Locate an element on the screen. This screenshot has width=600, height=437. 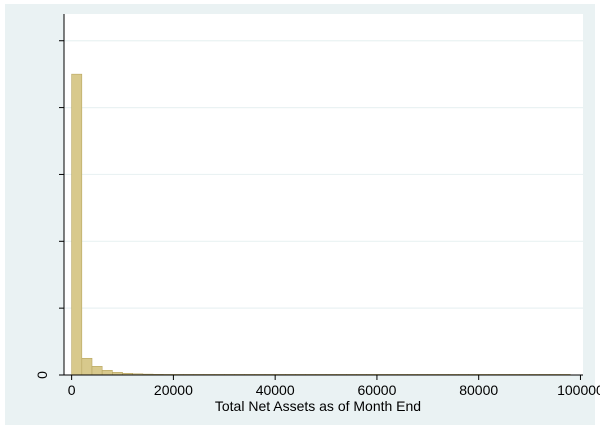
x-tick-label: 0 is located at coordinates (72, 390).